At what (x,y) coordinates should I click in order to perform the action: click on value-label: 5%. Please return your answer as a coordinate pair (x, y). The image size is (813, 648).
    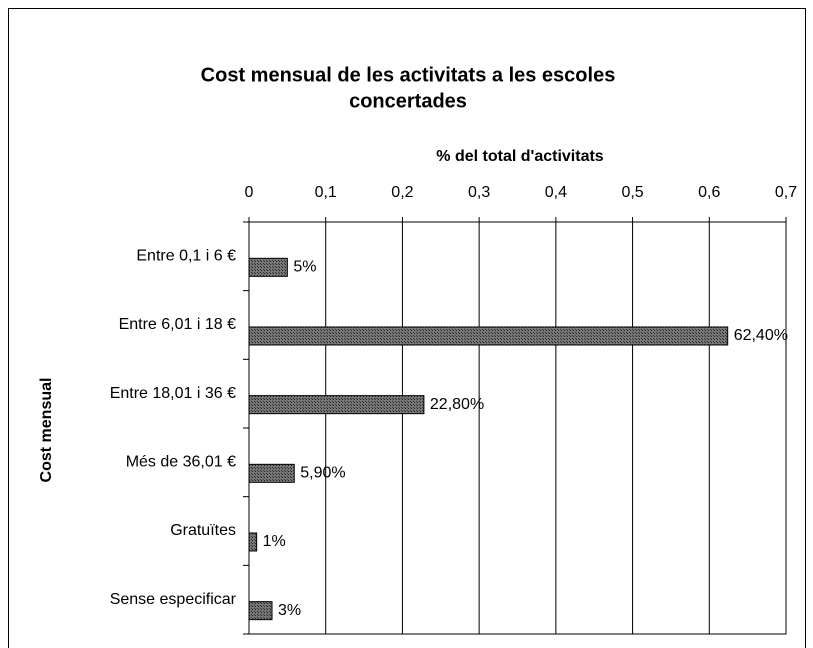
    Looking at the image, I should click on (304, 267).